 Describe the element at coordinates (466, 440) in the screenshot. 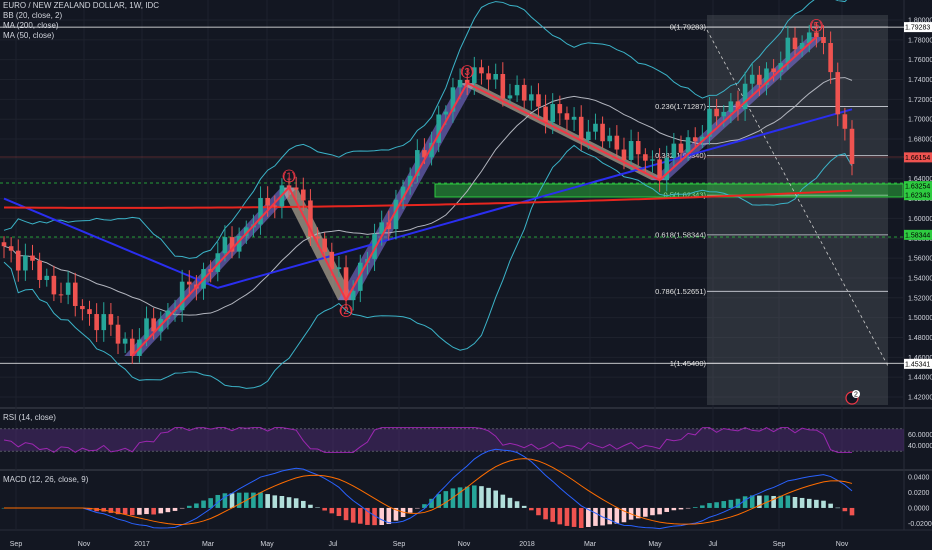

I see `rsi-panel: 60.0000 40.0000` at that location.